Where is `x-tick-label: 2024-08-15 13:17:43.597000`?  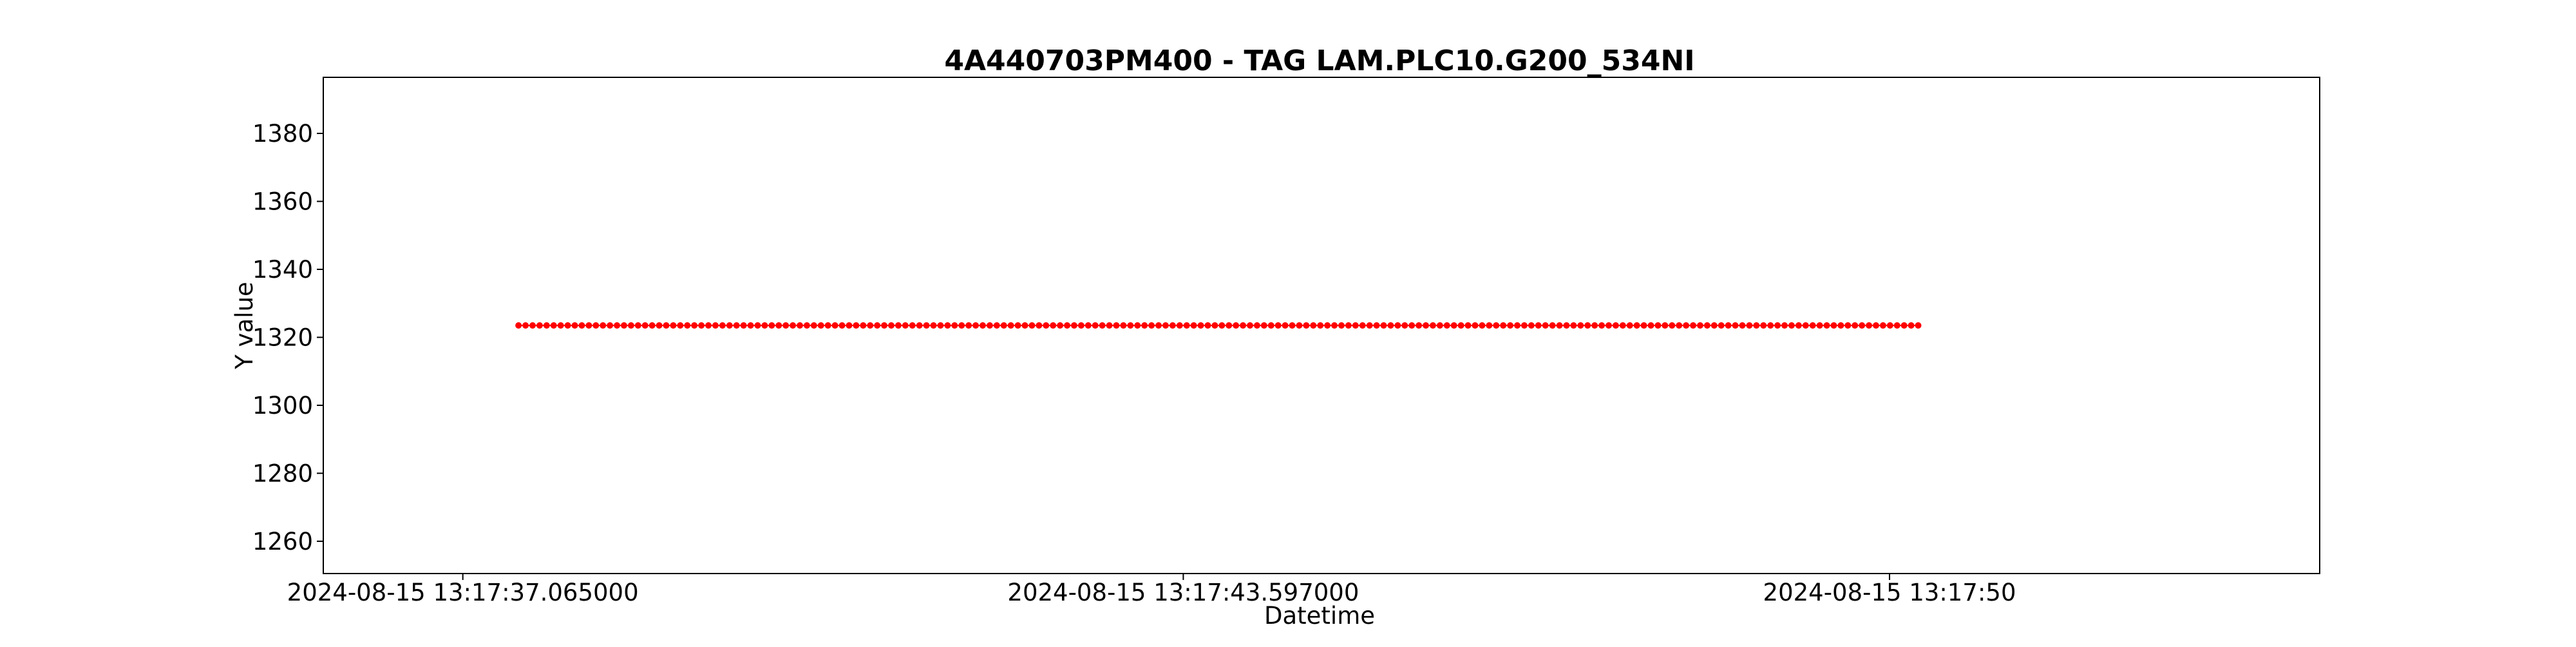 x-tick-label: 2024-08-15 13:17:43.597000 is located at coordinates (1183, 592).